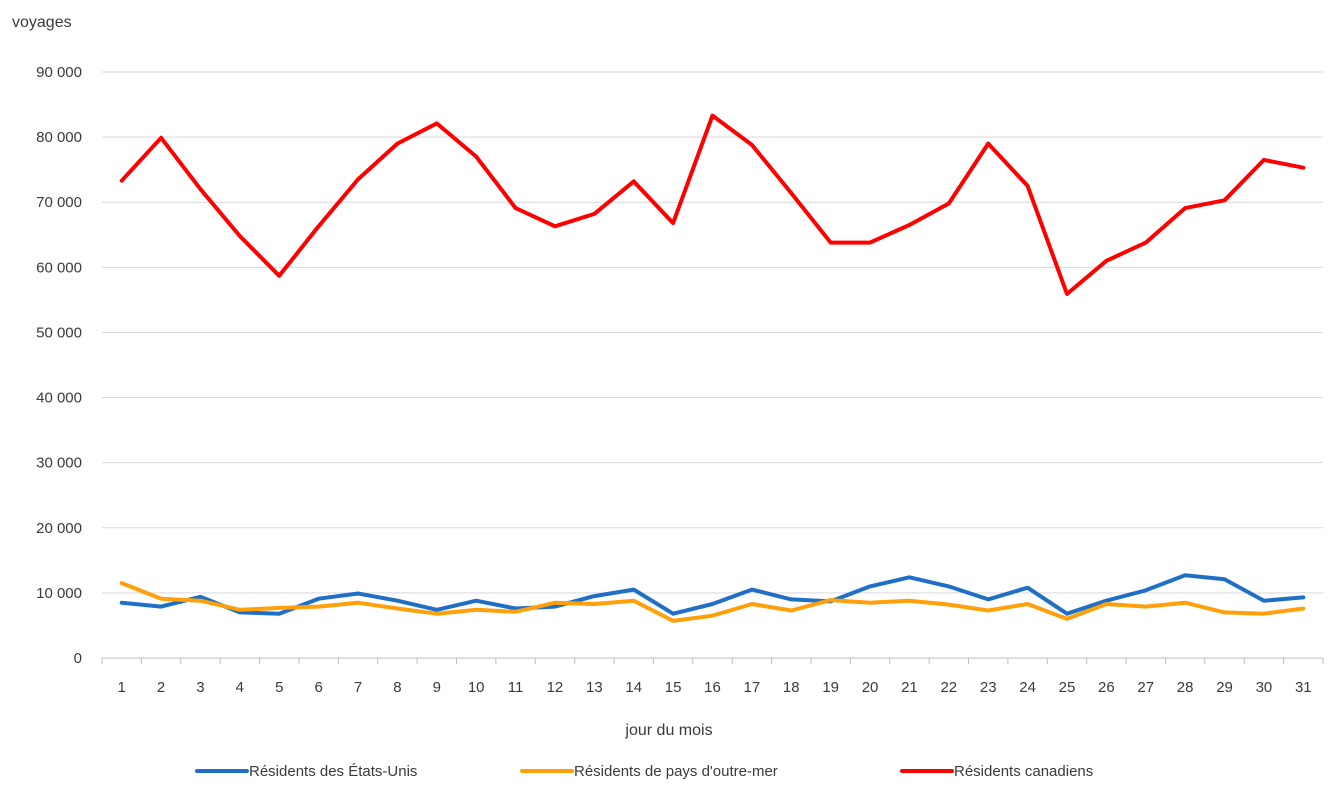 This screenshot has height=790, width=1335. Describe the element at coordinates (358, 687) in the screenshot. I see `x-tick-label: 7` at that location.